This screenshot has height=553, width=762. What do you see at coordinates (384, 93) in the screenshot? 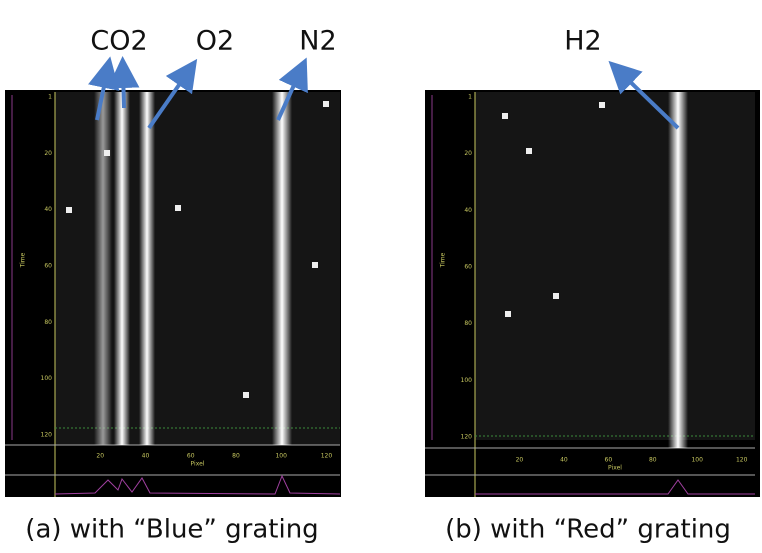
I see `arrows` at bounding box center [384, 93].